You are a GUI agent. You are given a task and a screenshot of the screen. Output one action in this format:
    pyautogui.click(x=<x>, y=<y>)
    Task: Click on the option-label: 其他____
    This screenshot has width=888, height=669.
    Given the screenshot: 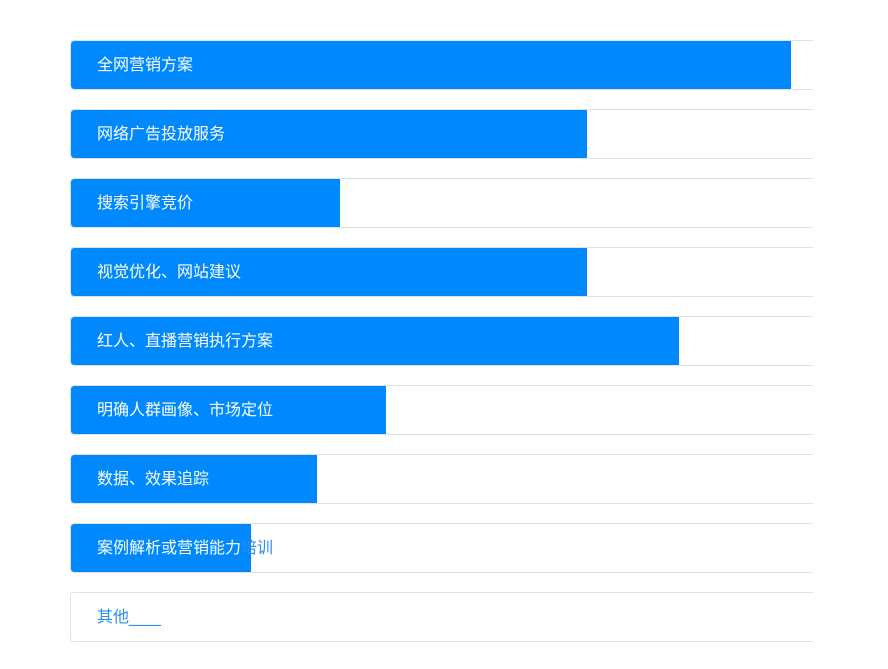 What is the action you would take?
    pyautogui.click(x=129, y=616)
    